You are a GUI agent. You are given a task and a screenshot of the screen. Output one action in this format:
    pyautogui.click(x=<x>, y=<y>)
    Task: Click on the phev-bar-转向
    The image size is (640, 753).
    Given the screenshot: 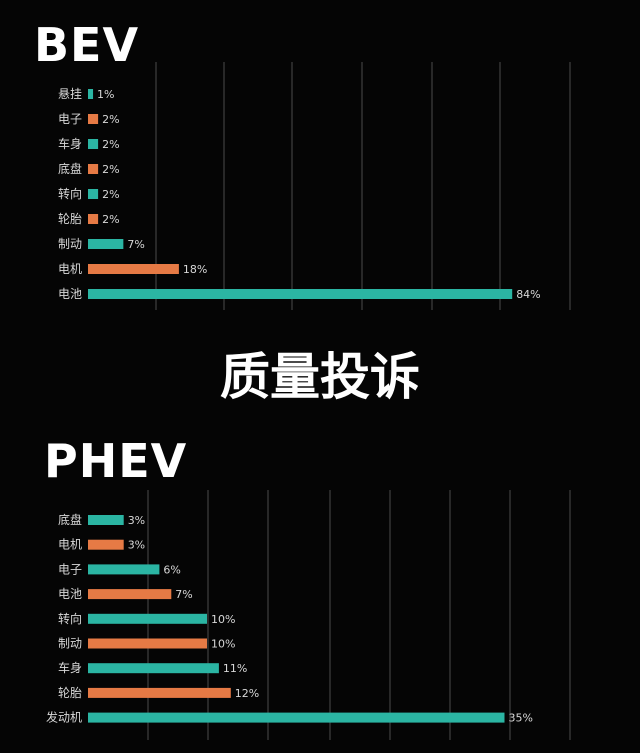 What is the action you would take?
    pyautogui.click(x=147, y=618)
    